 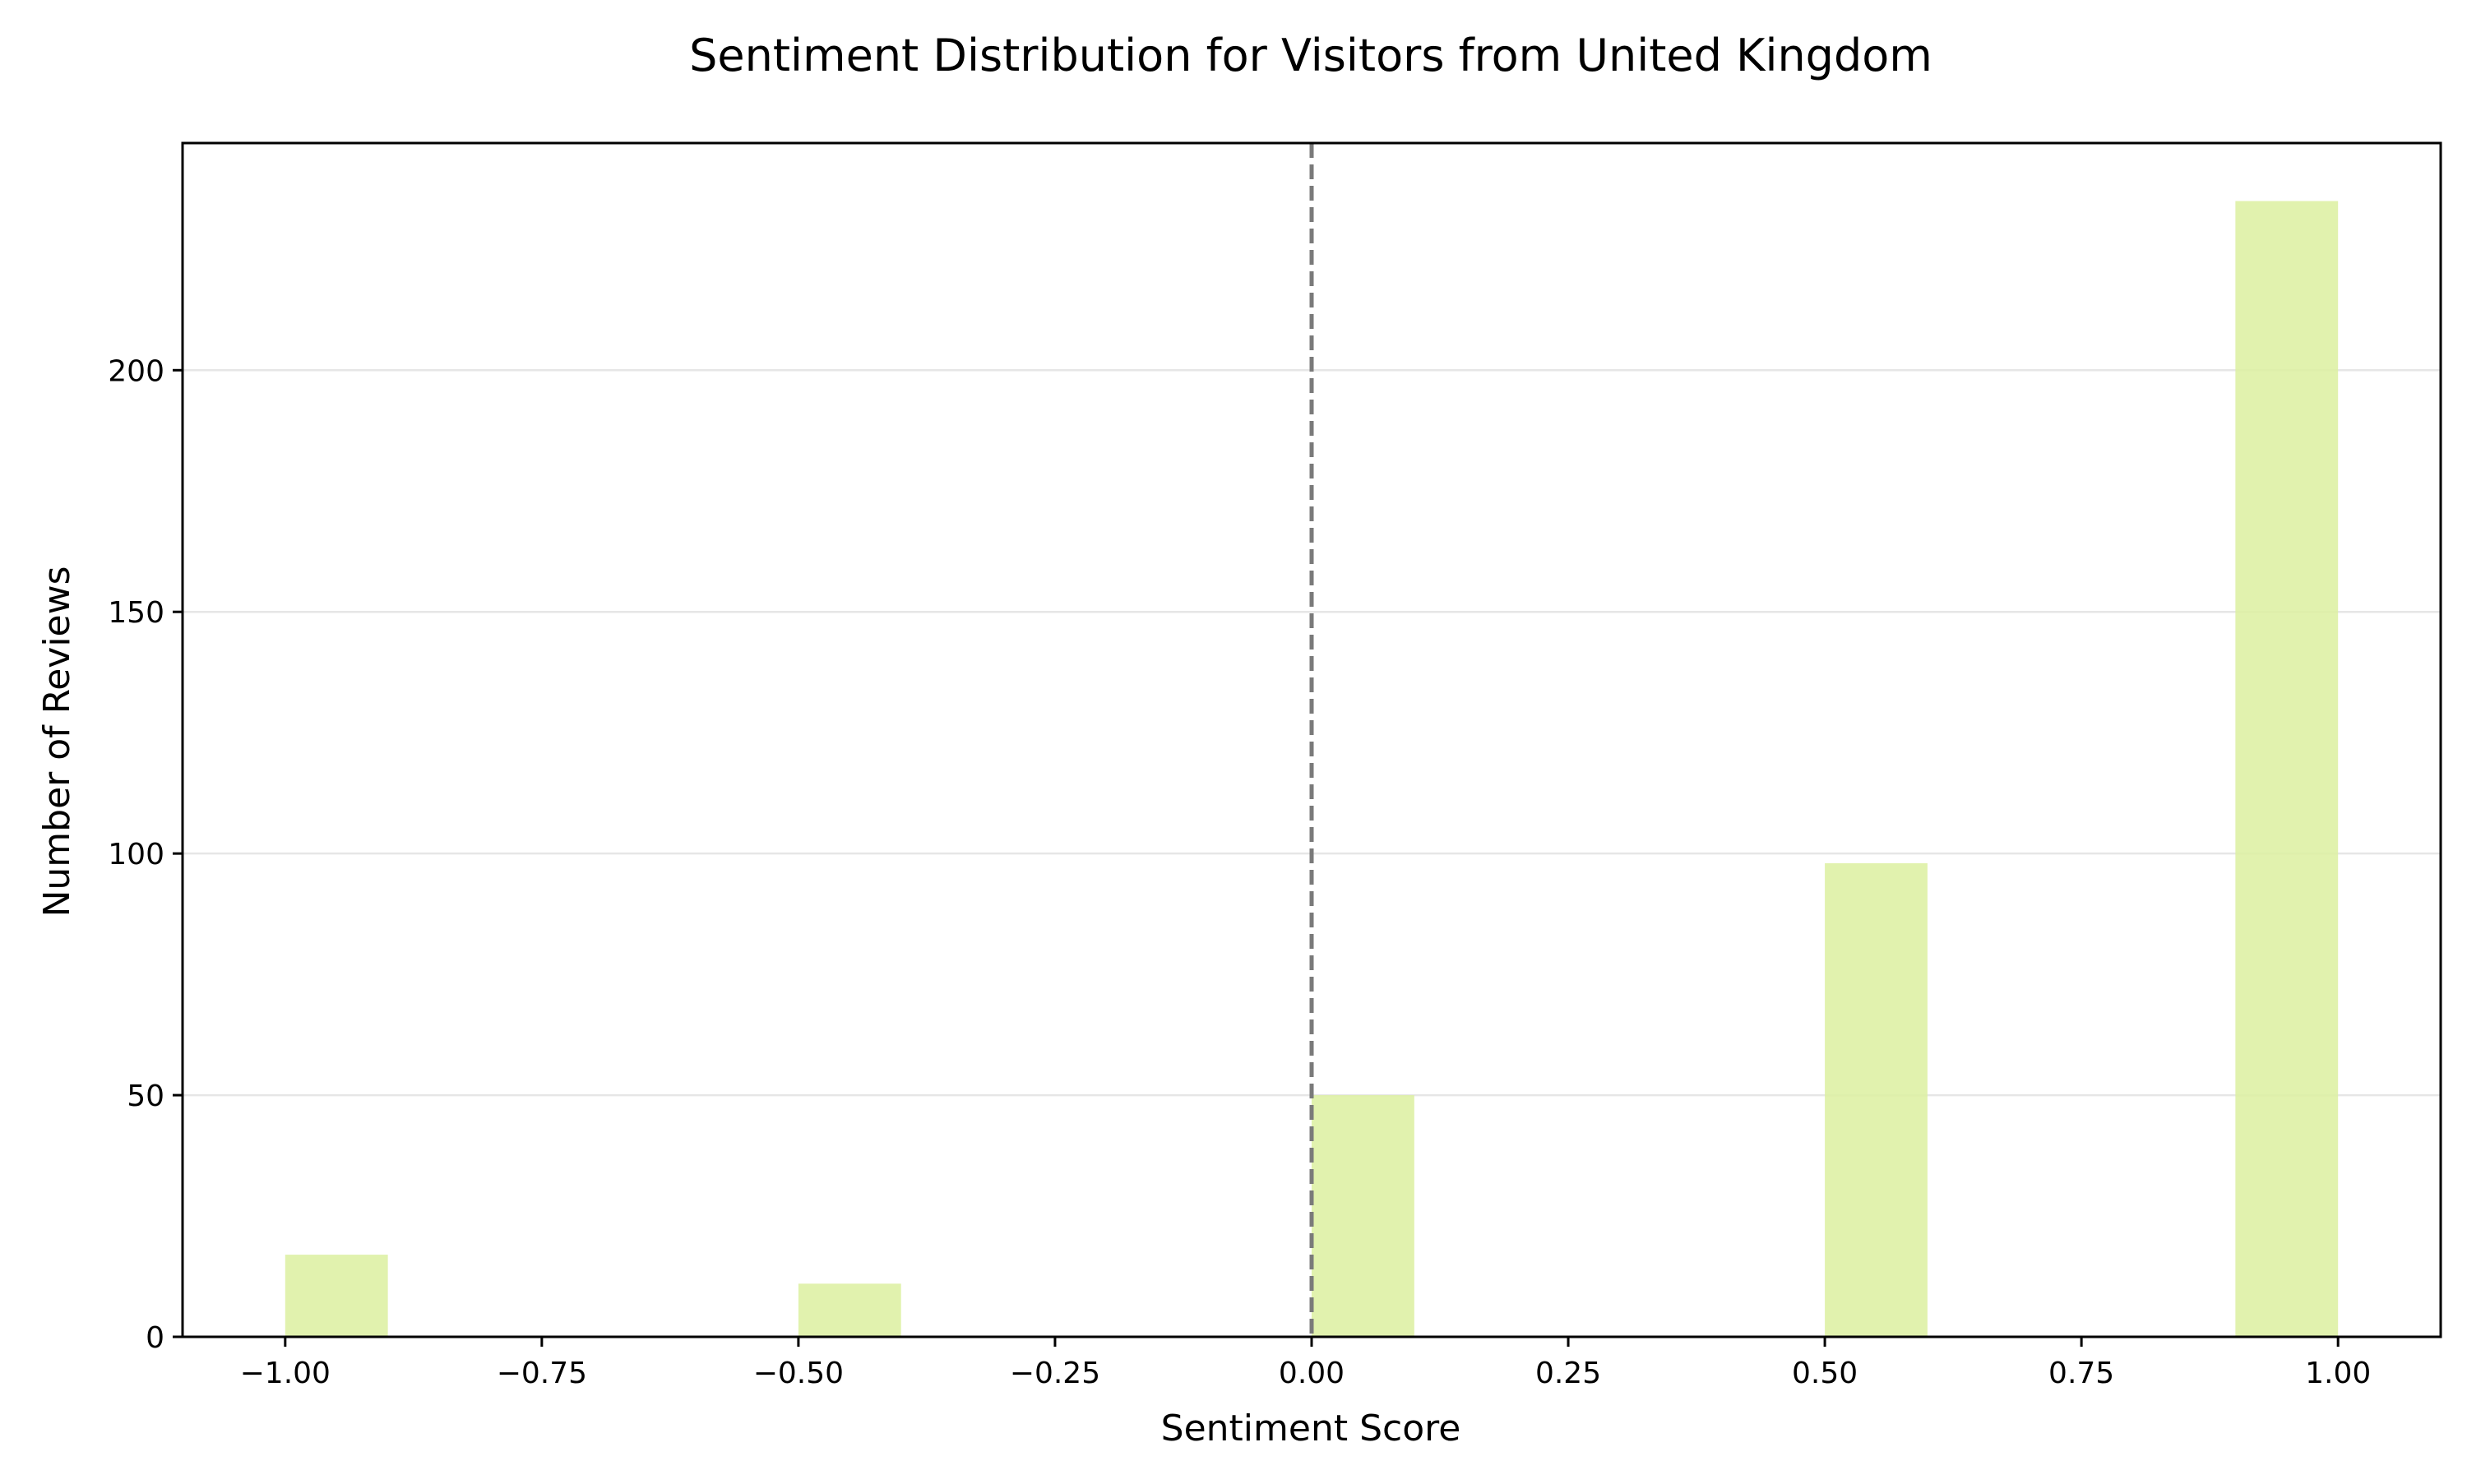 What do you see at coordinates (2081, 1373) in the screenshot?
I see `x-tick-label: 0.75` at bounding box center [2081, 1373].